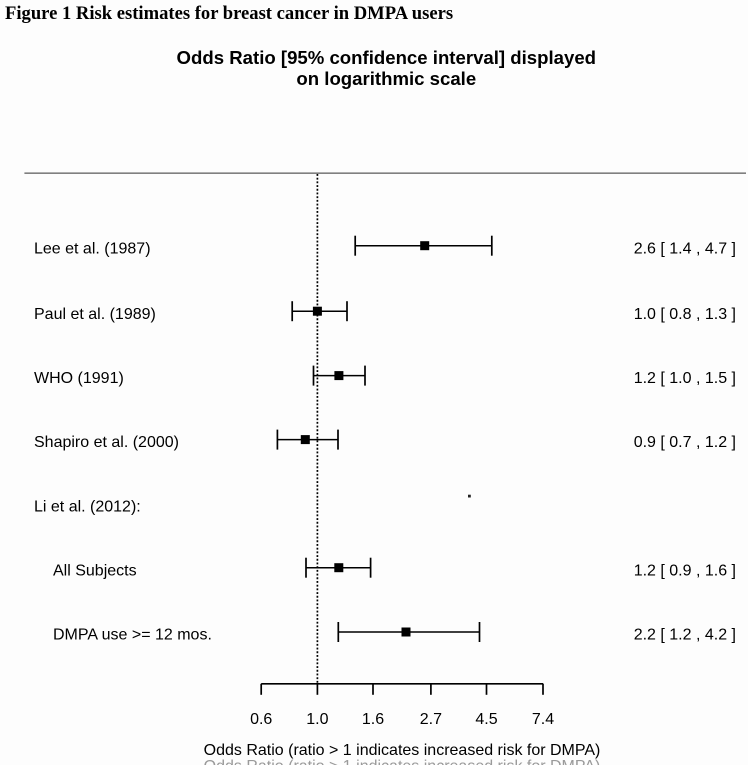 This screenshot has height=765, width=748. What do you see at coordinates (685, 442) in the screenshot?
I see `svg-text: 0.9 [ 0.7 , 1.2 ]` at bounding box center [685, 442].